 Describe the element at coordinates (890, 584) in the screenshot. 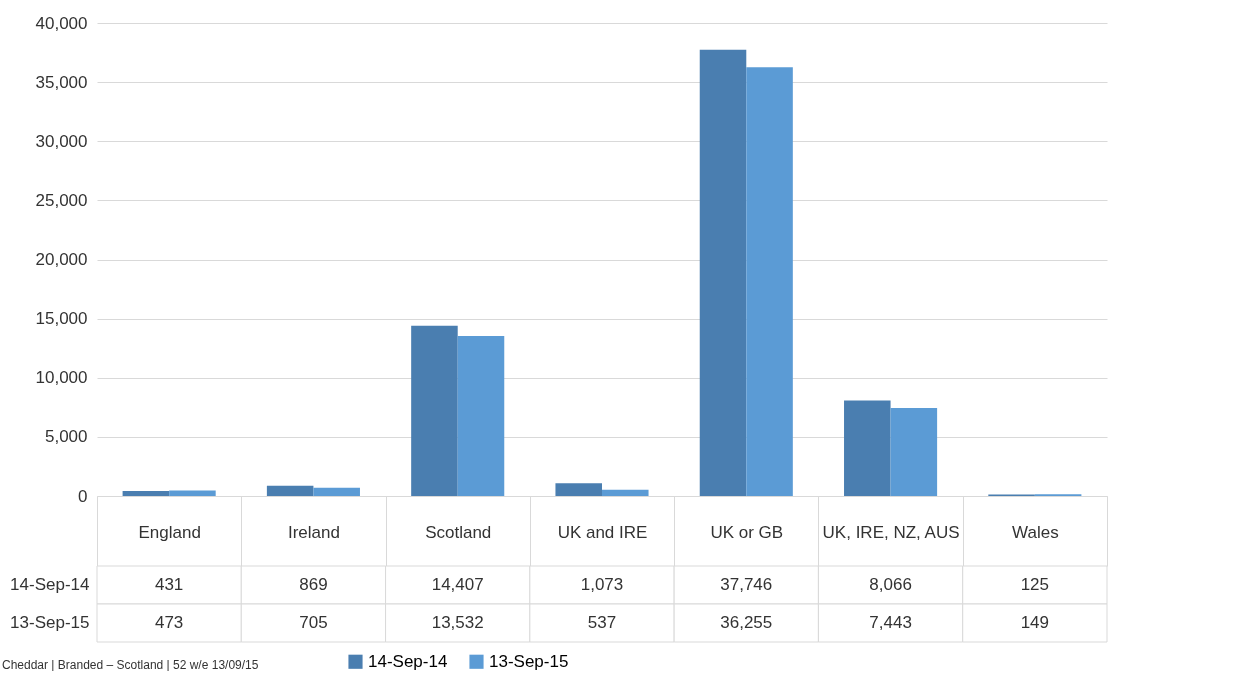

I see `data-label: 8,066` at that location.